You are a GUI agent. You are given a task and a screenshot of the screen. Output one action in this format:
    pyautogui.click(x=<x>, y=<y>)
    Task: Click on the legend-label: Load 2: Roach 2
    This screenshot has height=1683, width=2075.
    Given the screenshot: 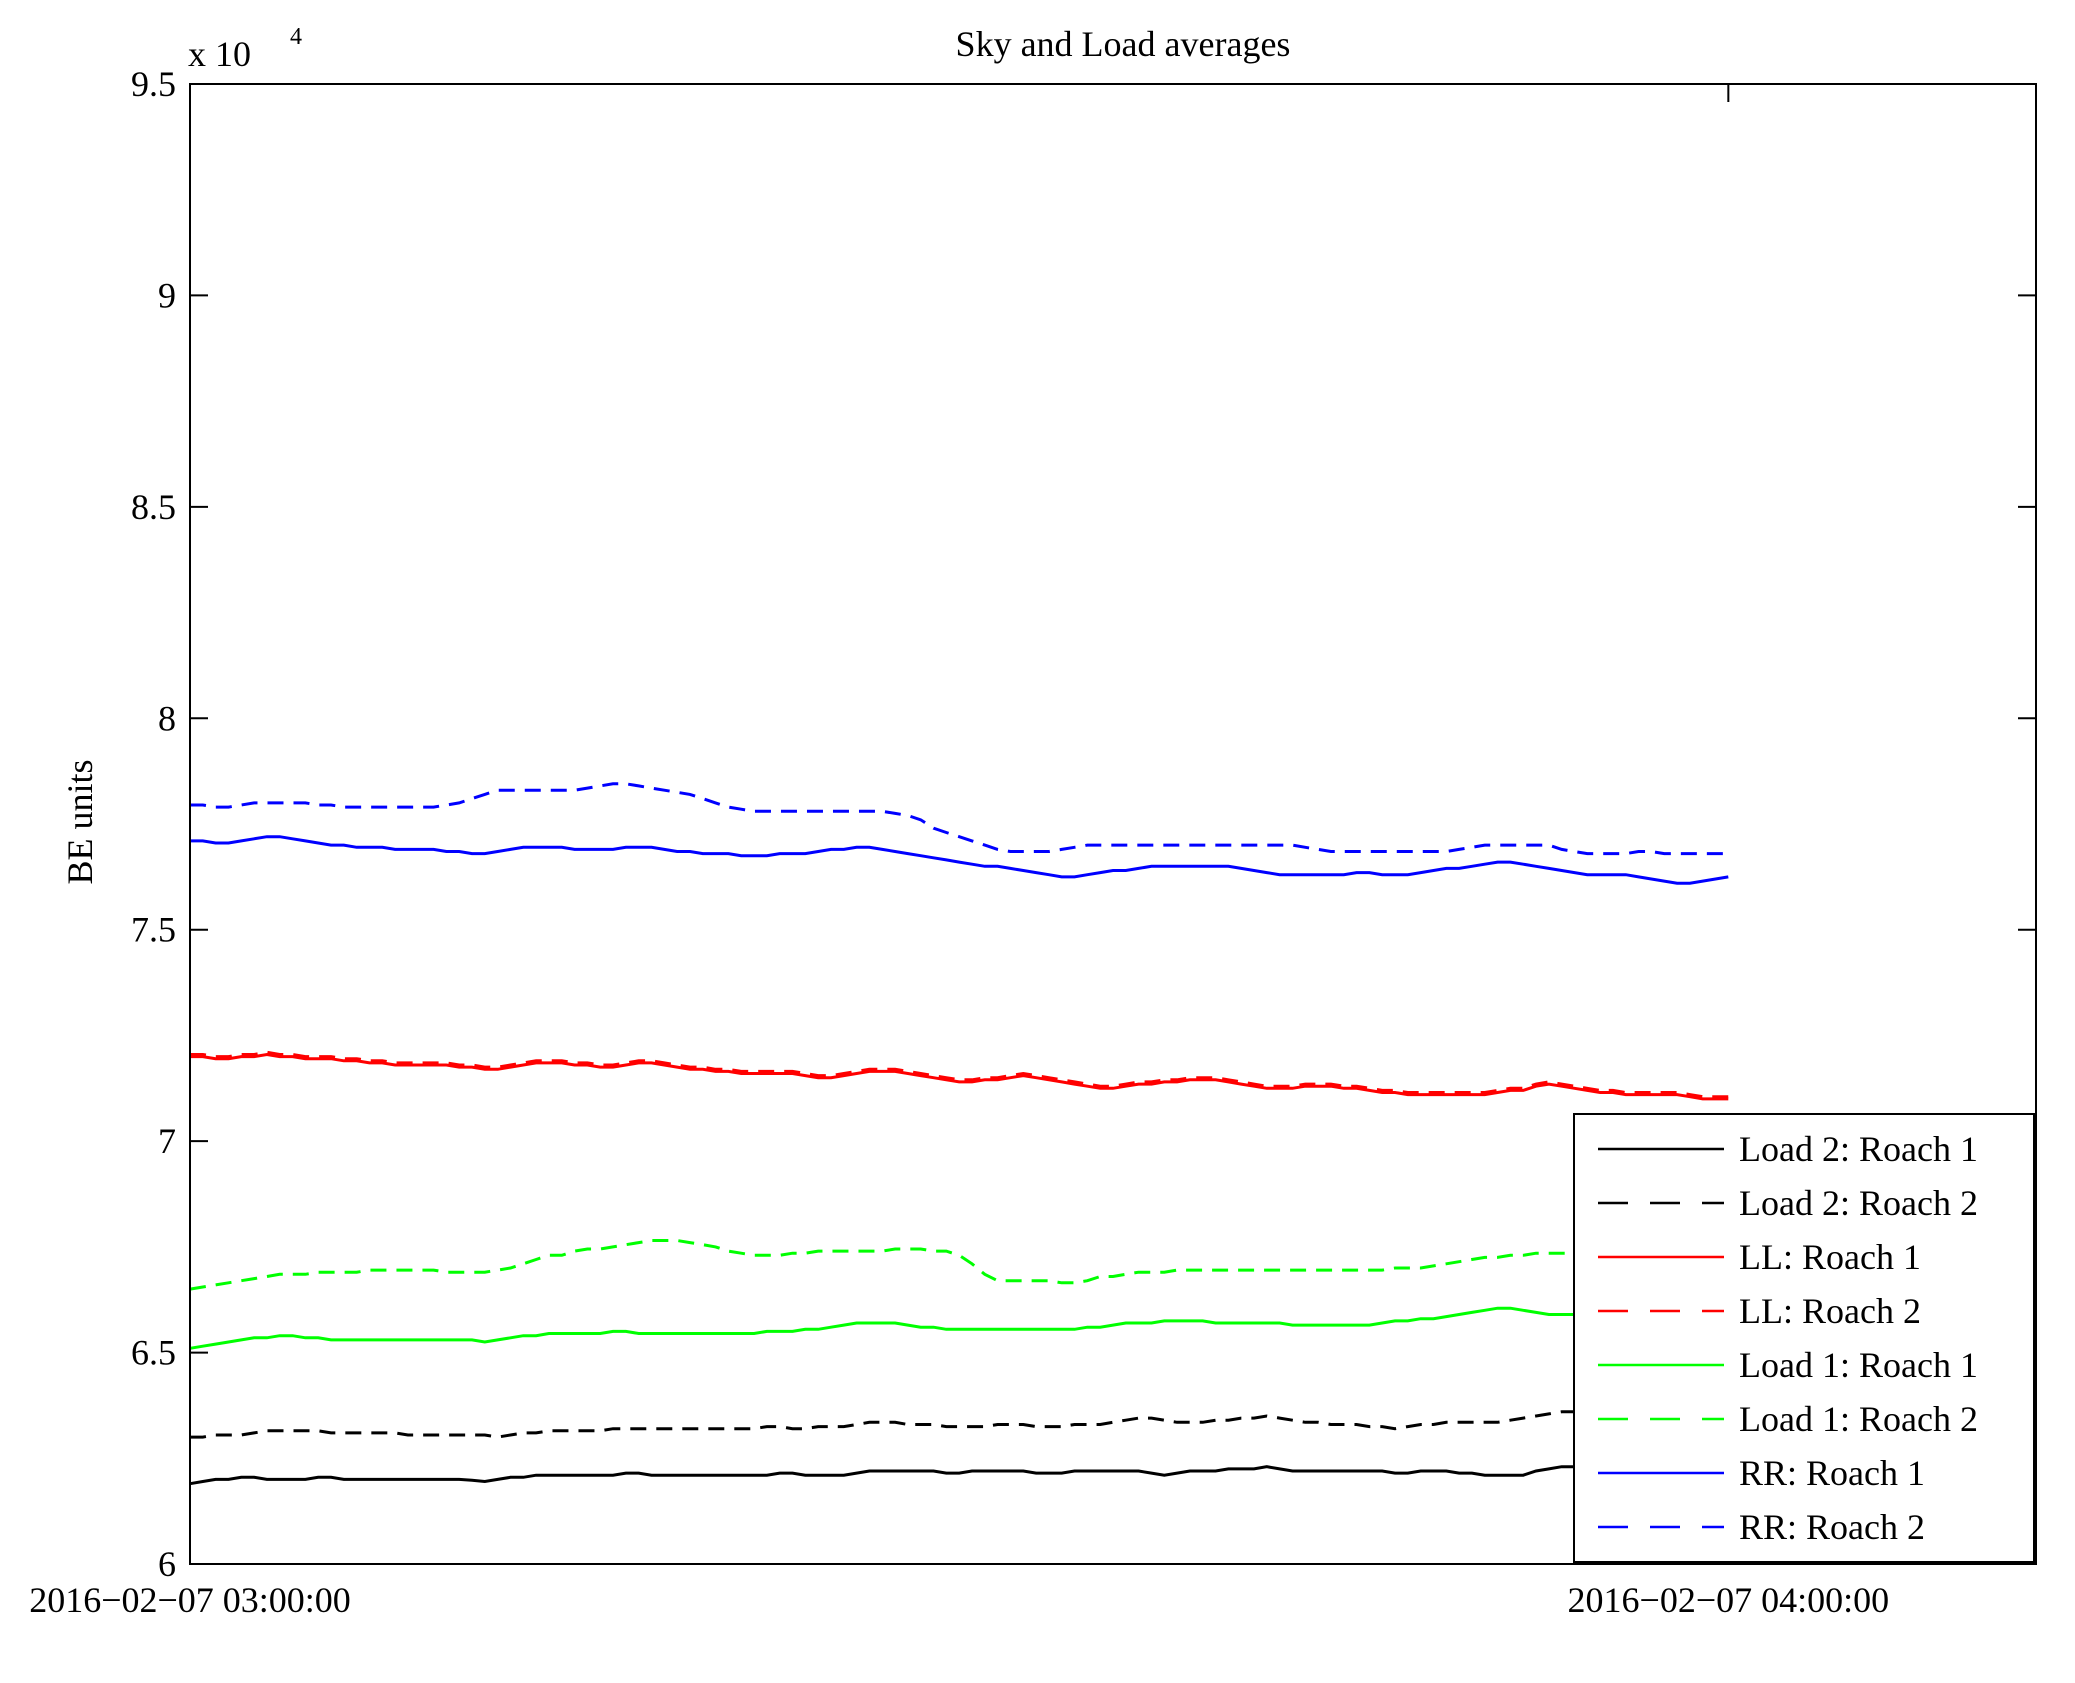 What is the action you would take?
    pyautogui.click(x=1858, y=1203)
    